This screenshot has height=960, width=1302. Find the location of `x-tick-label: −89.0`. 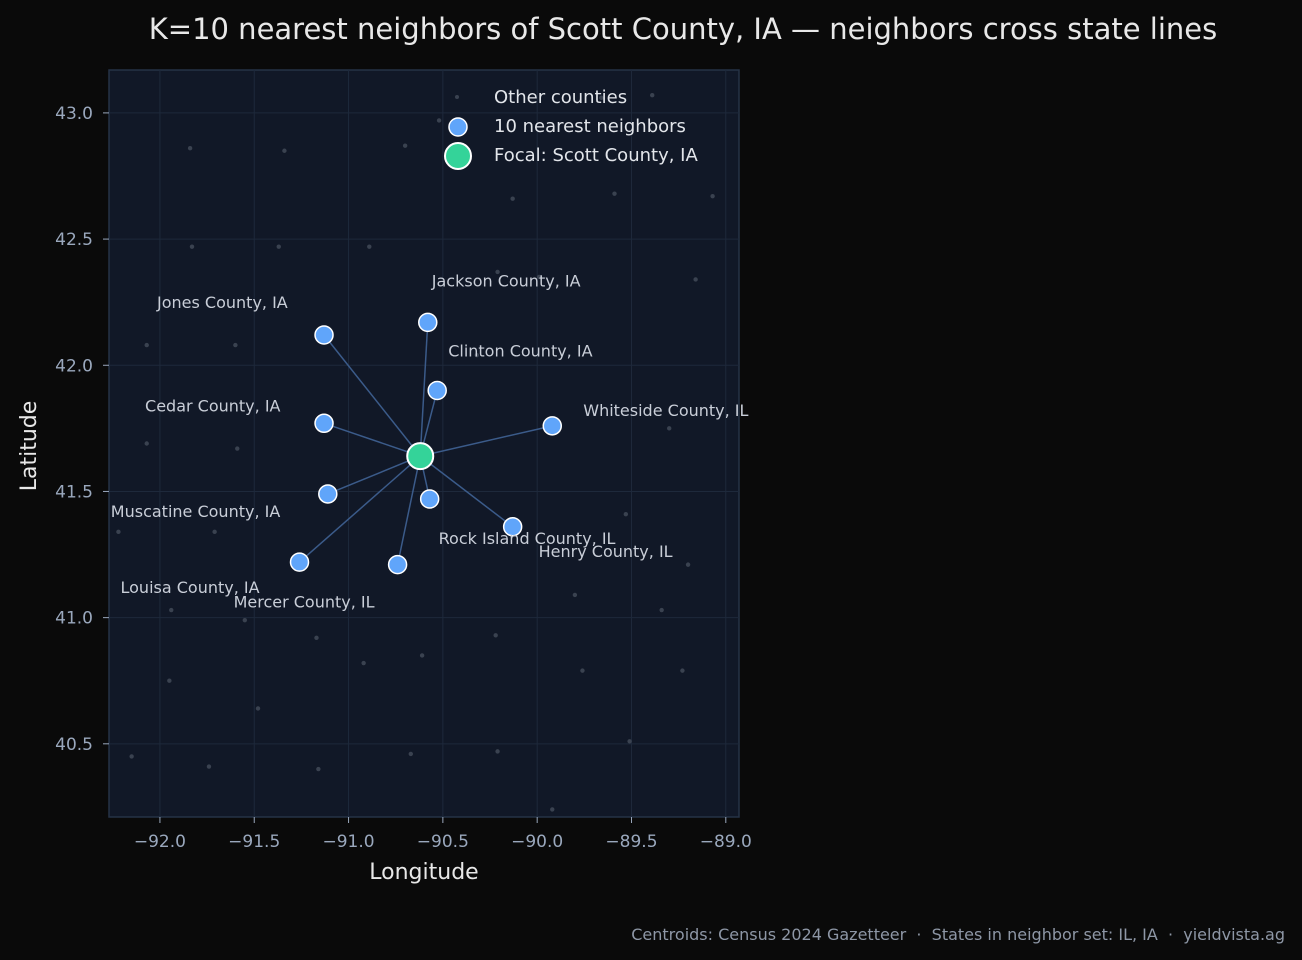

x-tick-label: −89.0 is located at coordinates (726, 842).